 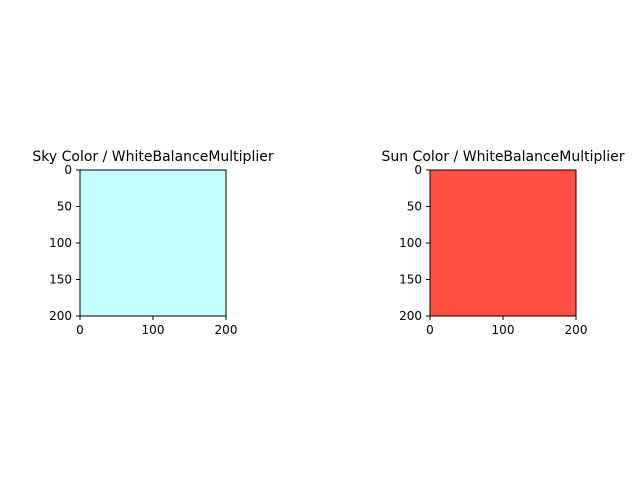 What do you see at coordinates (226, 330) in the screenshot?
I see `sky-color-xtick-label: 200` at bounding box center [226, 330].